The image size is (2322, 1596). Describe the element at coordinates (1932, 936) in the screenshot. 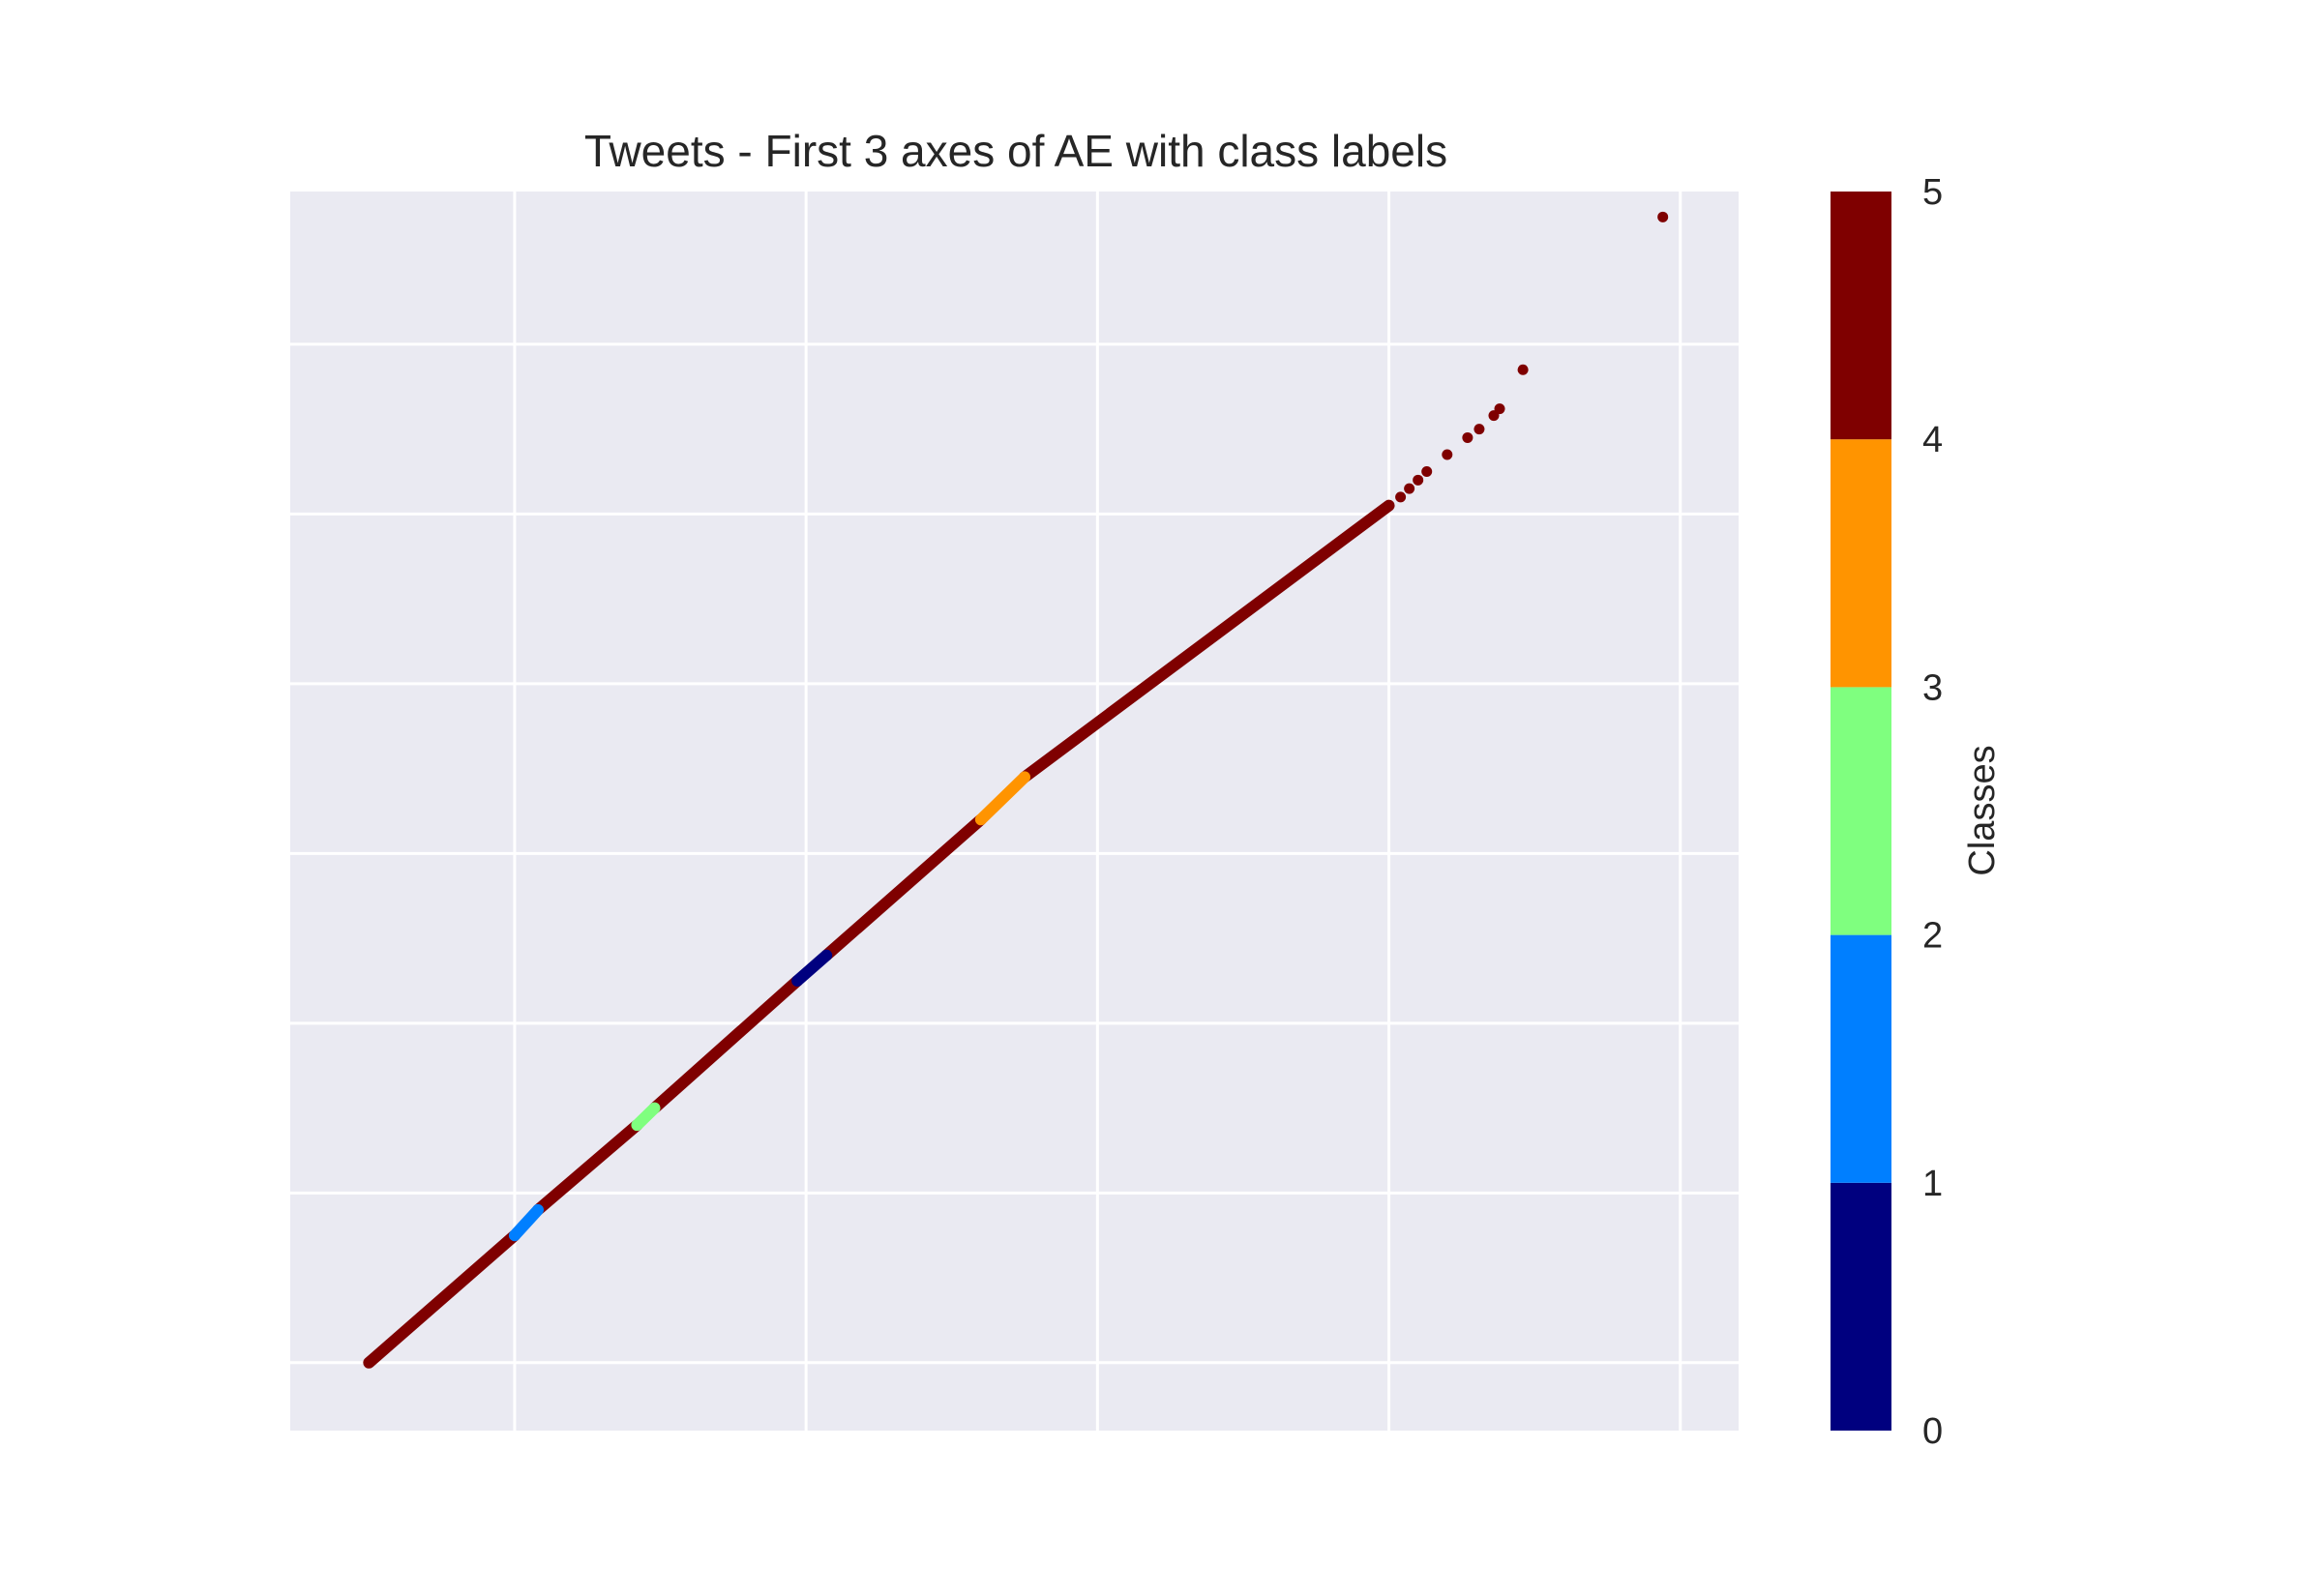

I see `colorbar-tick-label: 2` at that location.